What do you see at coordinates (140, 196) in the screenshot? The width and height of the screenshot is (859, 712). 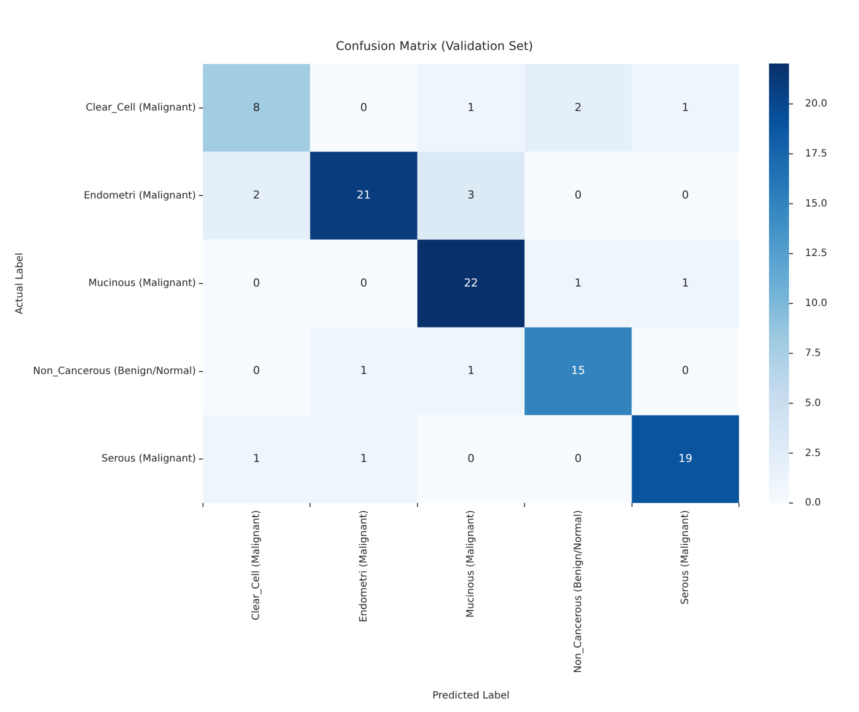 I see `y-tick-label: Endometri (Malignant)` at bounding box center [140, 196].